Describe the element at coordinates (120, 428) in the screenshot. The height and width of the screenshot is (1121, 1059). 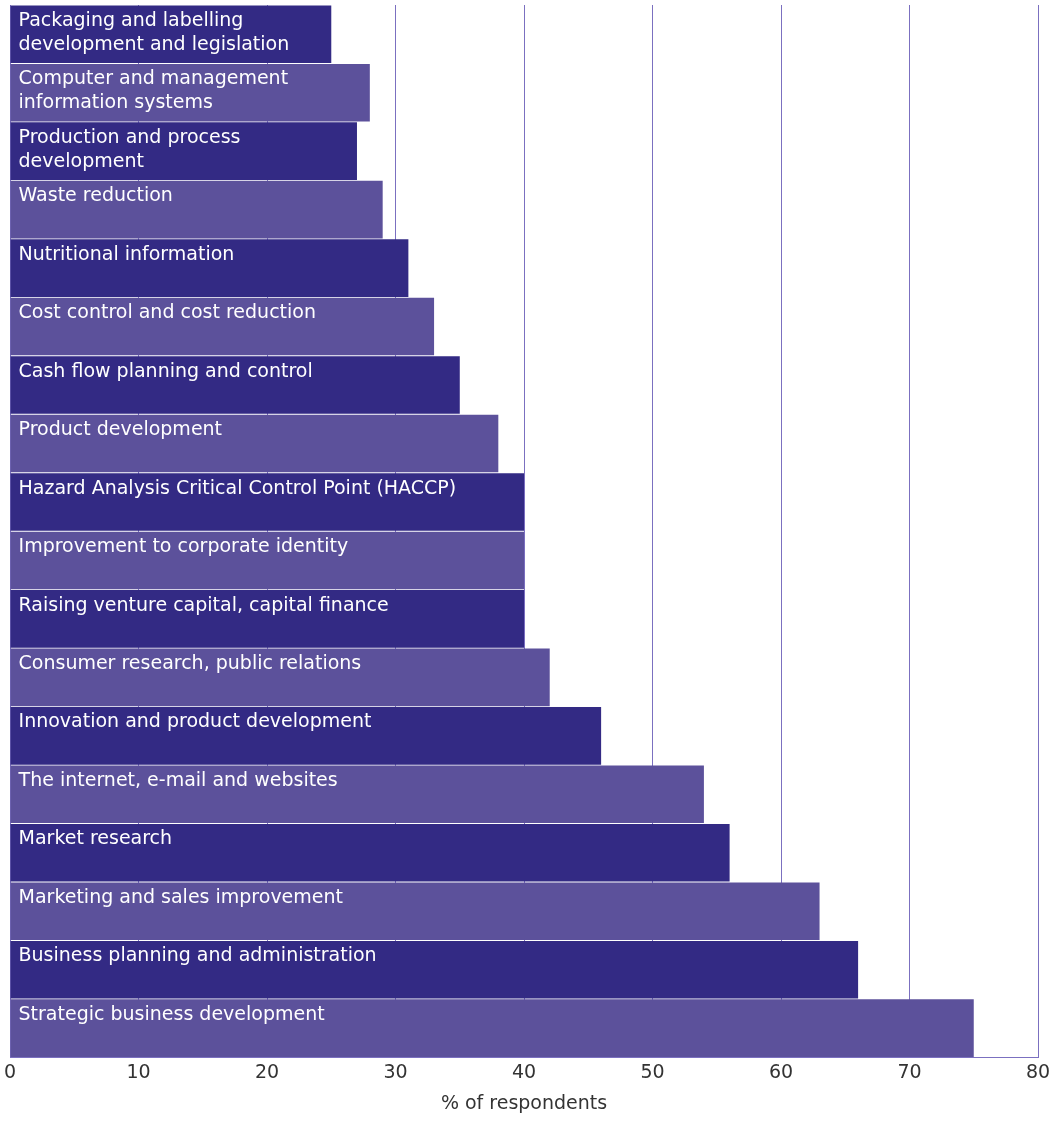
I see `y-tick-label: Product development` at that location.